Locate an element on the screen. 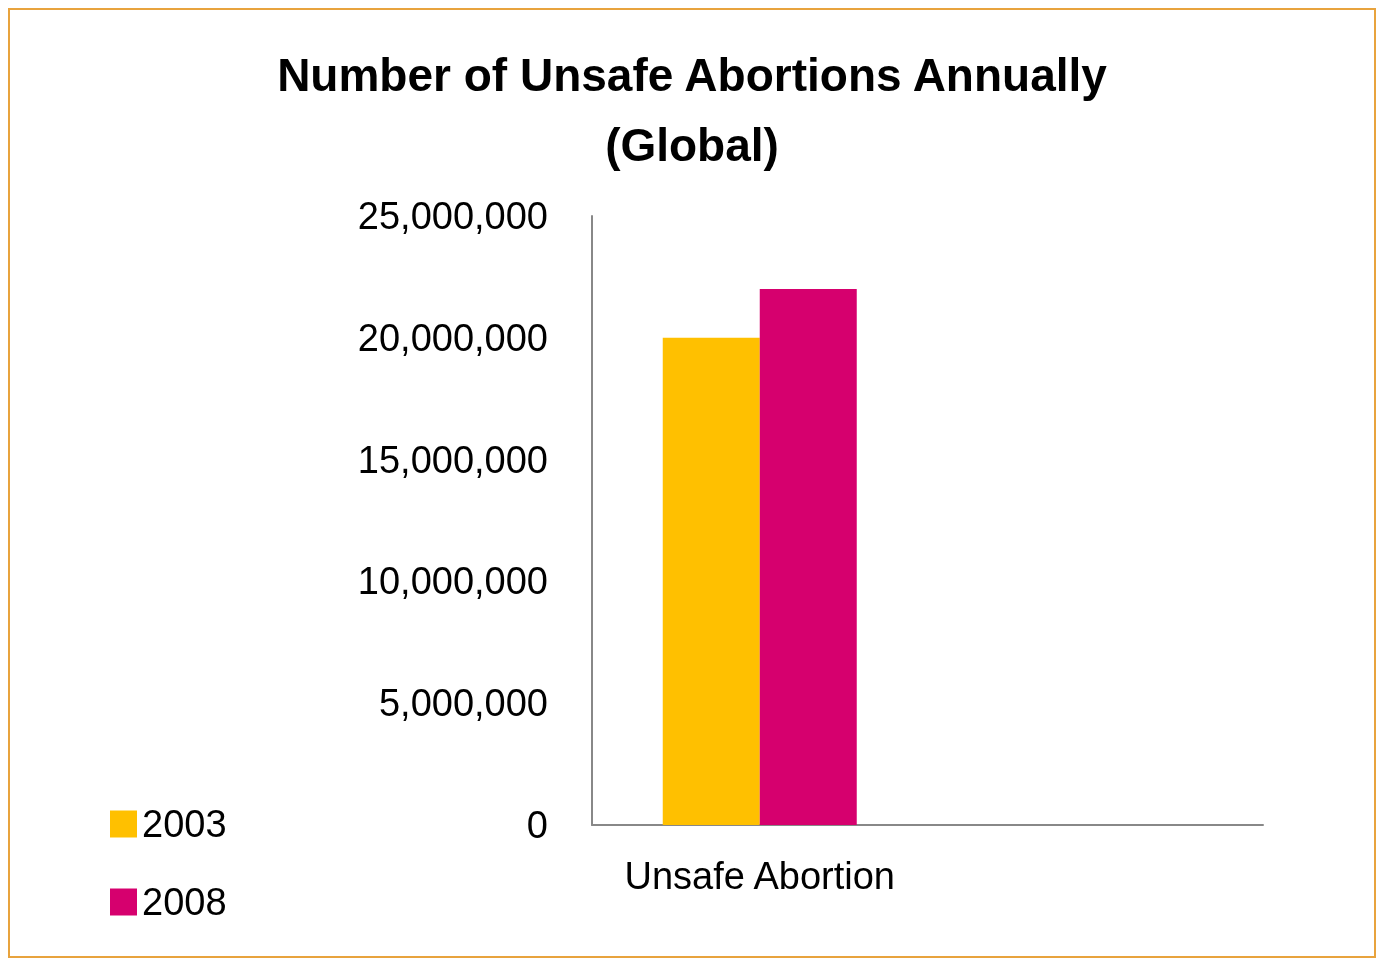 This screenshot has width=1384, height=966. y-tick-label: 0 is located at coordinates (537, 825).